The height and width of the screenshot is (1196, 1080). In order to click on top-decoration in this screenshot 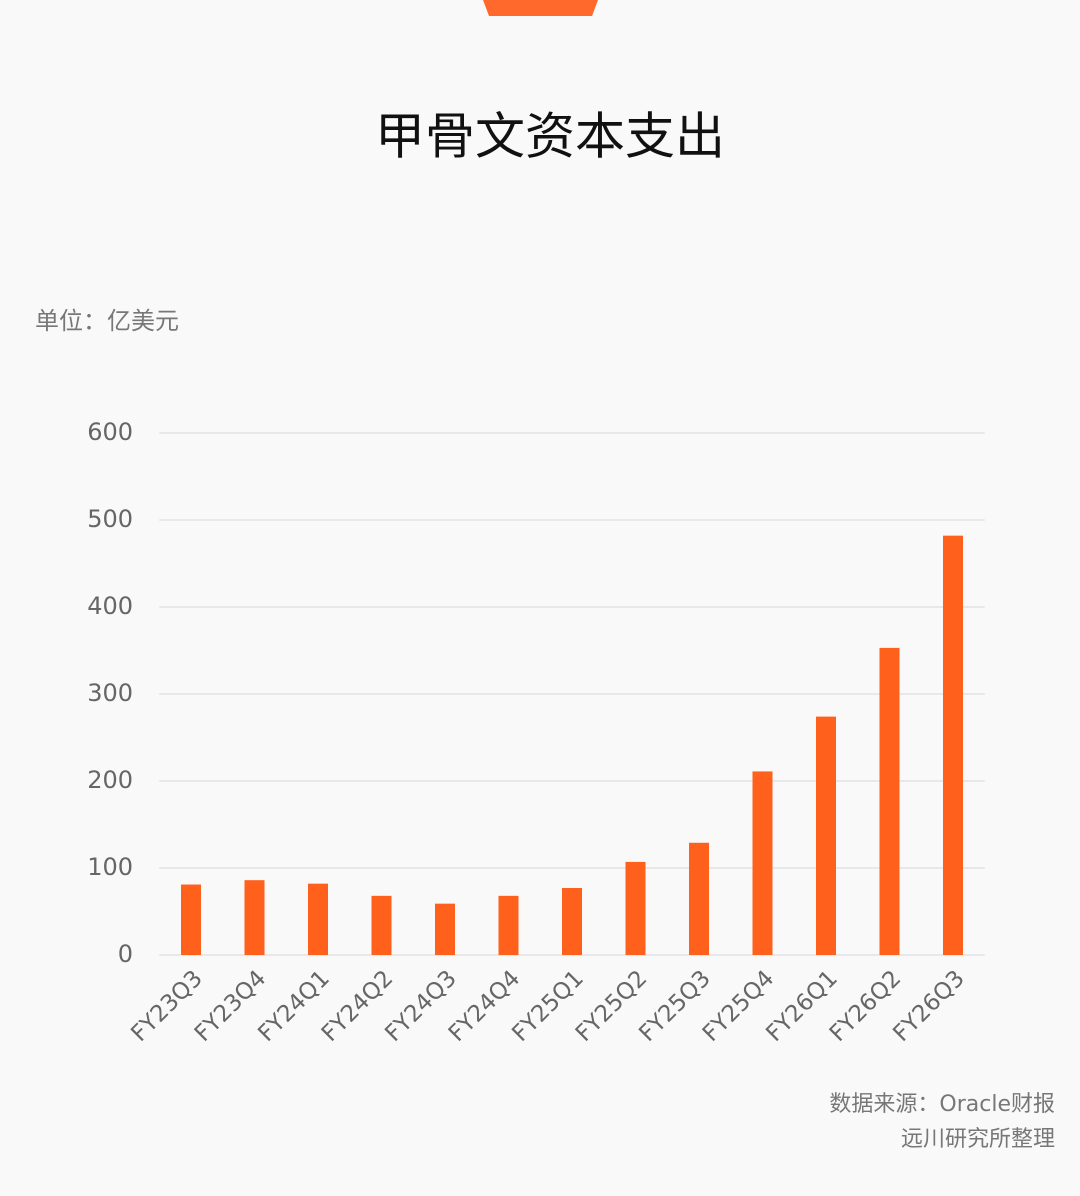, I will do `click(540, 8)`.